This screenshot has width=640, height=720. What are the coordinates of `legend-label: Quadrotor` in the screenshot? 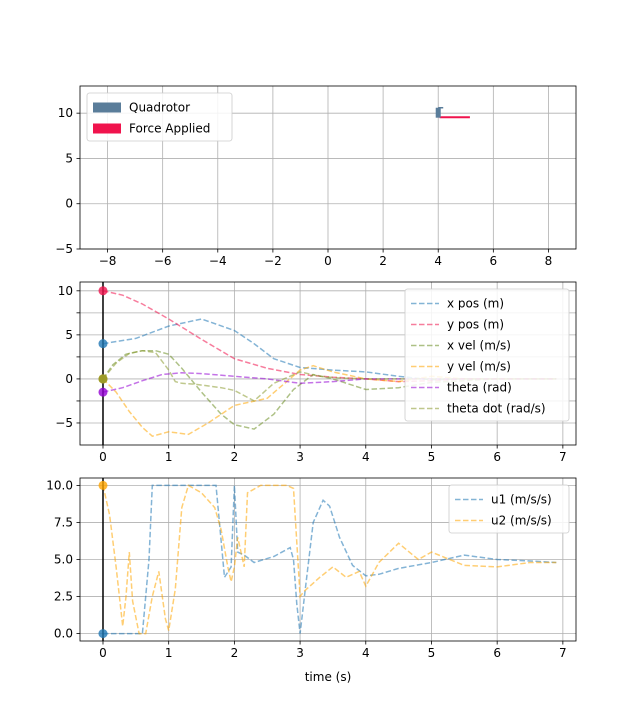 It's located at (159, 108).